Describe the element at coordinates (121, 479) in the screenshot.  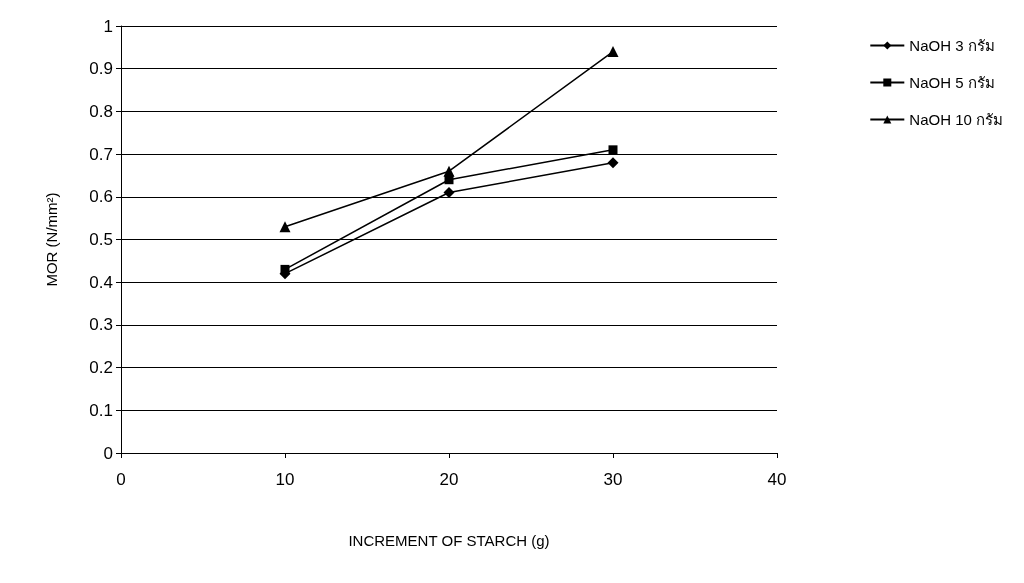
I see `x-tick-label: 0` at that location.